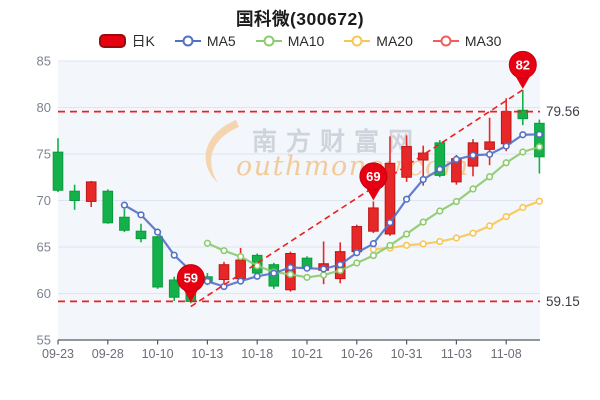 This screenshot has height=400, width=600. What do you see at coordinates (222, 151) in the screenshot?
I see `watermark-swoosh` at bounding box center [222, 151].